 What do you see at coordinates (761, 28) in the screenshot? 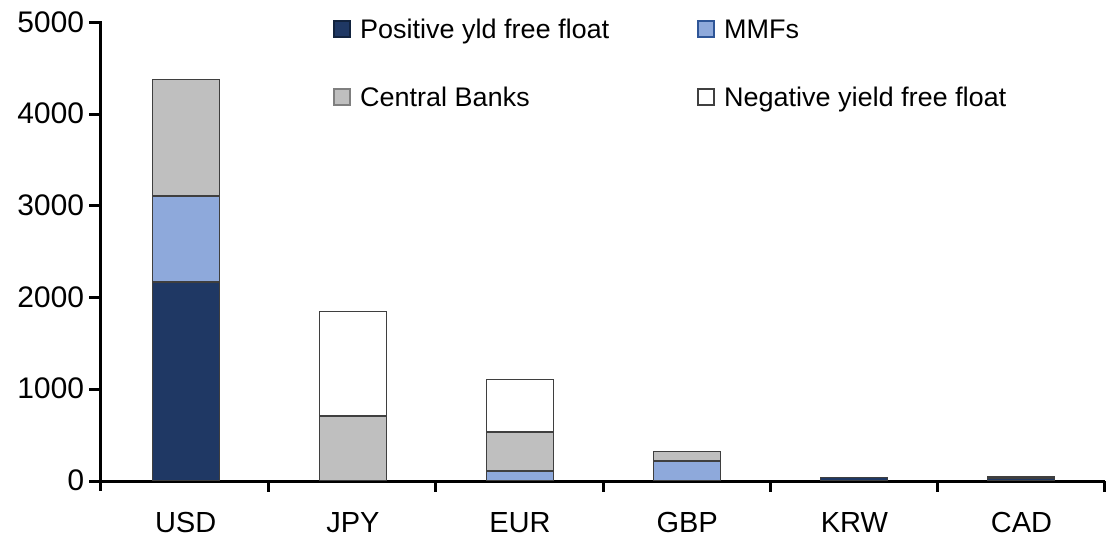
I see `legend-label: MMFs` at bounding box center [761, 28].